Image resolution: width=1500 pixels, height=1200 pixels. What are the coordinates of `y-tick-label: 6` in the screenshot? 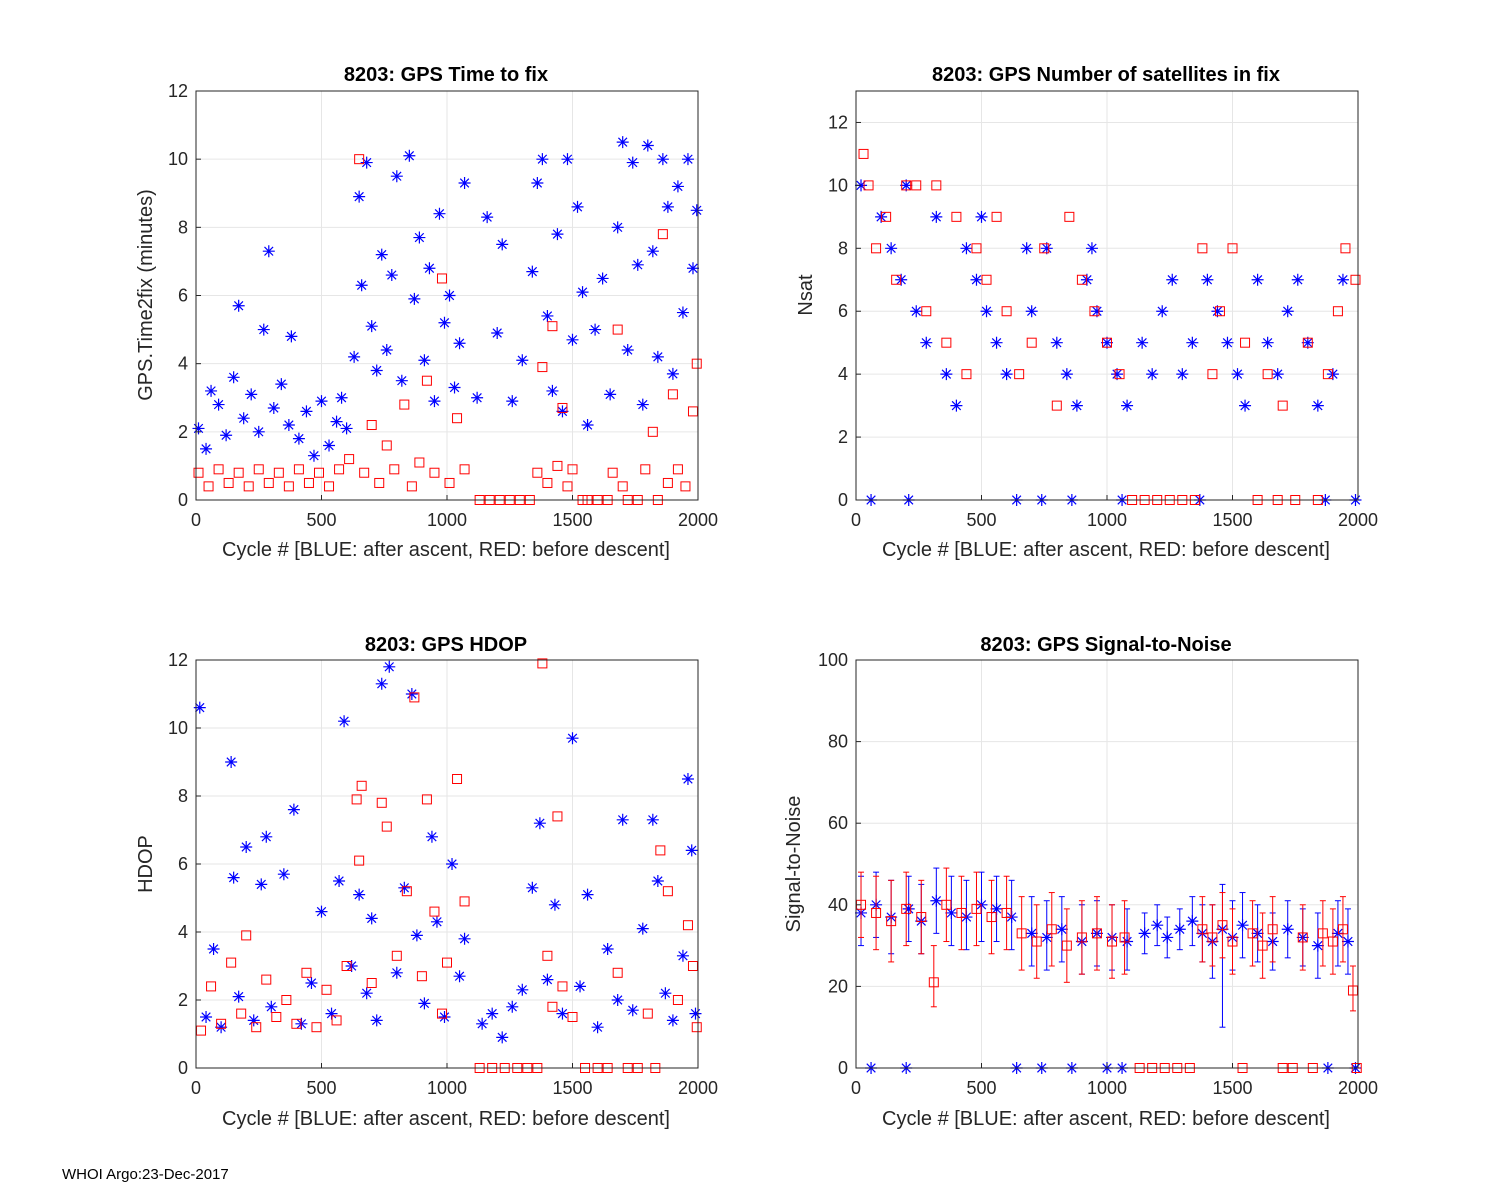 It's located at (183, 296).